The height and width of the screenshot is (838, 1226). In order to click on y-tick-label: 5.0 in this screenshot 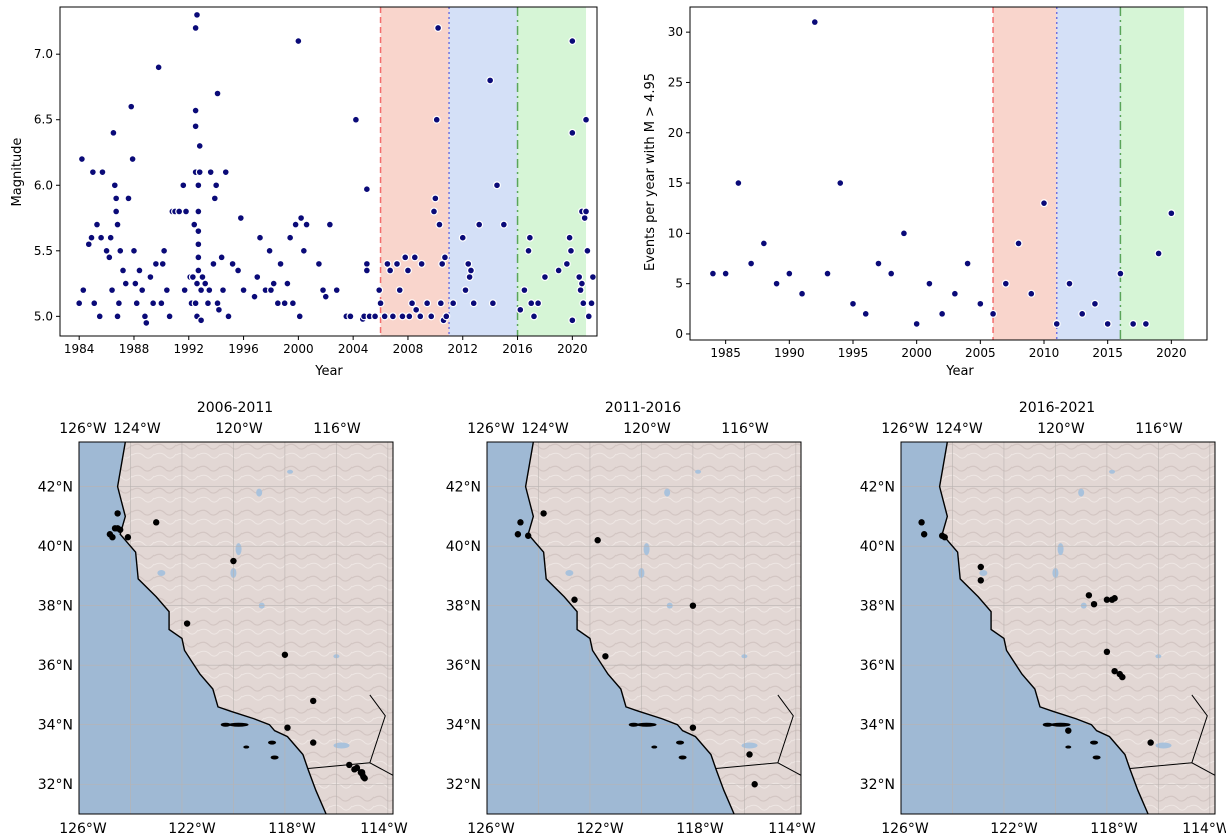, I will do `click(43, 316)`.